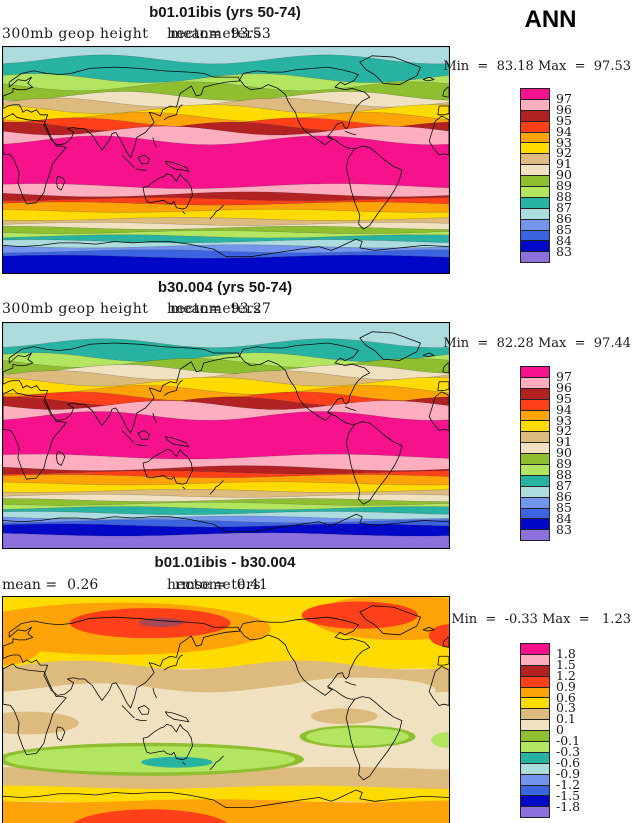  I want to click on colorbar-tick-label: 86, so click(564, 218).